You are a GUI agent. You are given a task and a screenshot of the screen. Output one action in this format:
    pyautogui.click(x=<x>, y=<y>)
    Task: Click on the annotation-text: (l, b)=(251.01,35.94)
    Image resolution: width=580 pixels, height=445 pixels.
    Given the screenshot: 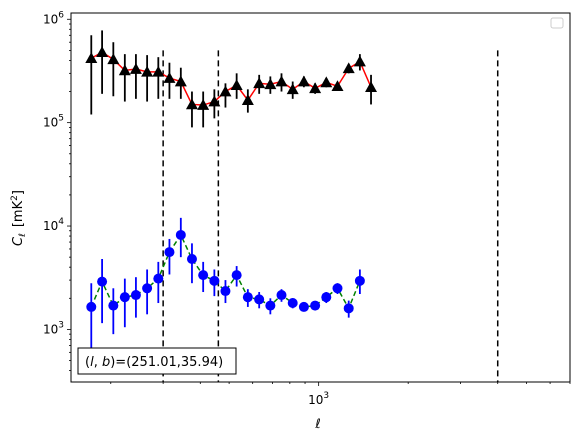 What is the action you would take?
    pyautogui.click(x=154, y=362)
    